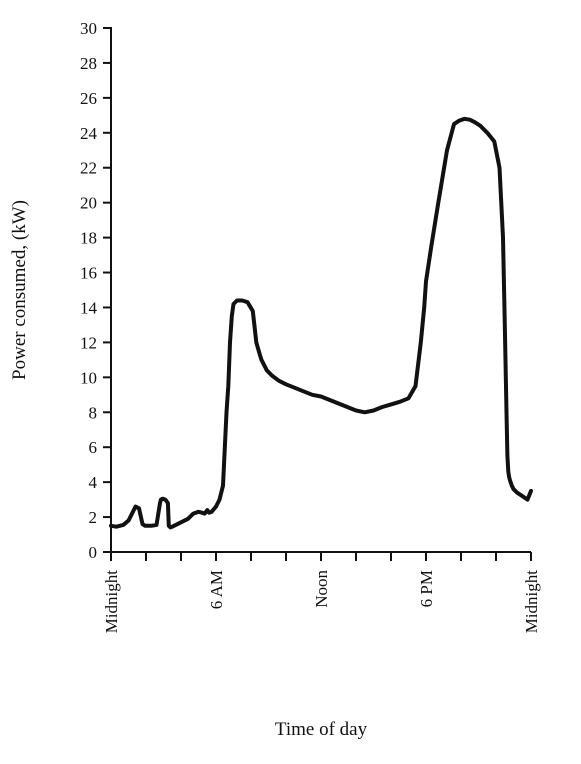 The image size is (581, 764). What do you see at coordinates (88, 63) in the screenshot?
I see `y-tick-label: 28` at bounding box center [88, 63].